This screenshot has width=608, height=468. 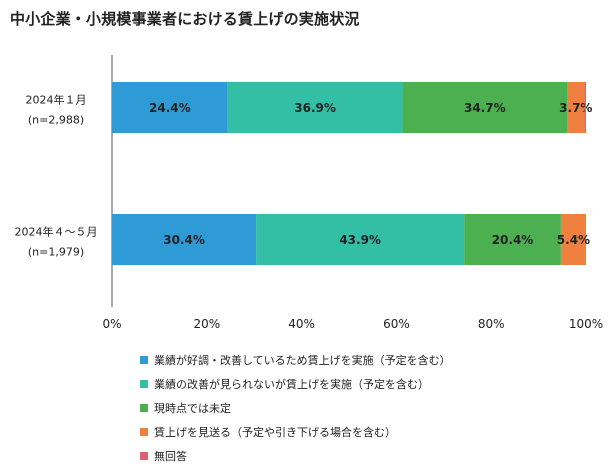 I want to click on data-label: 5.4%, so click(x=573, y=240).